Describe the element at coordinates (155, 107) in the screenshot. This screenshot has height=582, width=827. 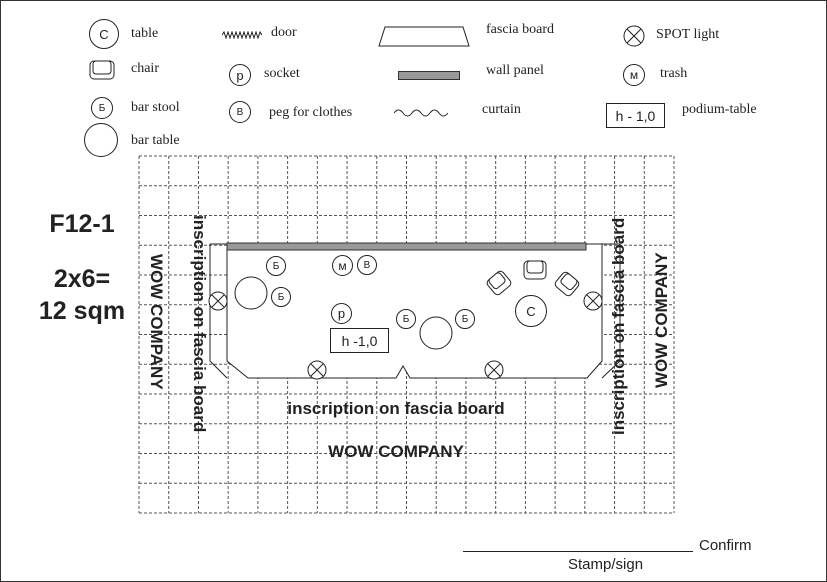
I see `legend-bar-stool-label: bar stool` at that location.